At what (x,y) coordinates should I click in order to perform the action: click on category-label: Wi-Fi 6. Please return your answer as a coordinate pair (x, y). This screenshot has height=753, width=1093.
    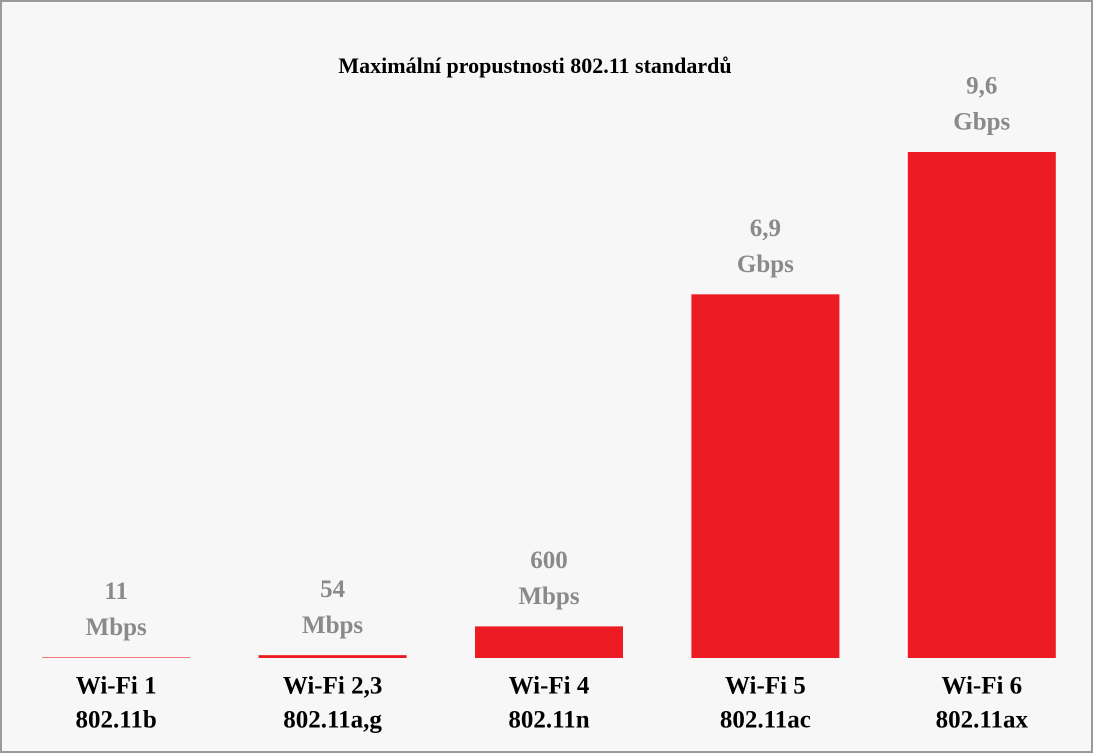
    Looking at the image, I should click on (981, 686).